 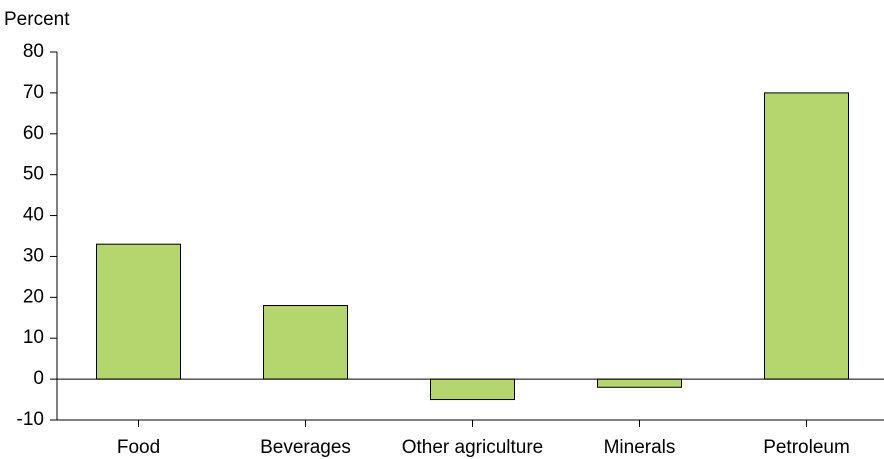 I want to click on y-axis-label: Percent, so click(x=37, y=19).